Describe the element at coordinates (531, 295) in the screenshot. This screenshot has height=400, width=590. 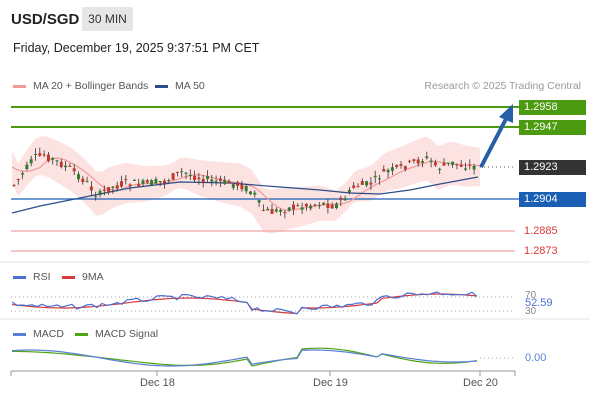
I see `rsi-70-label: 70` at that location.